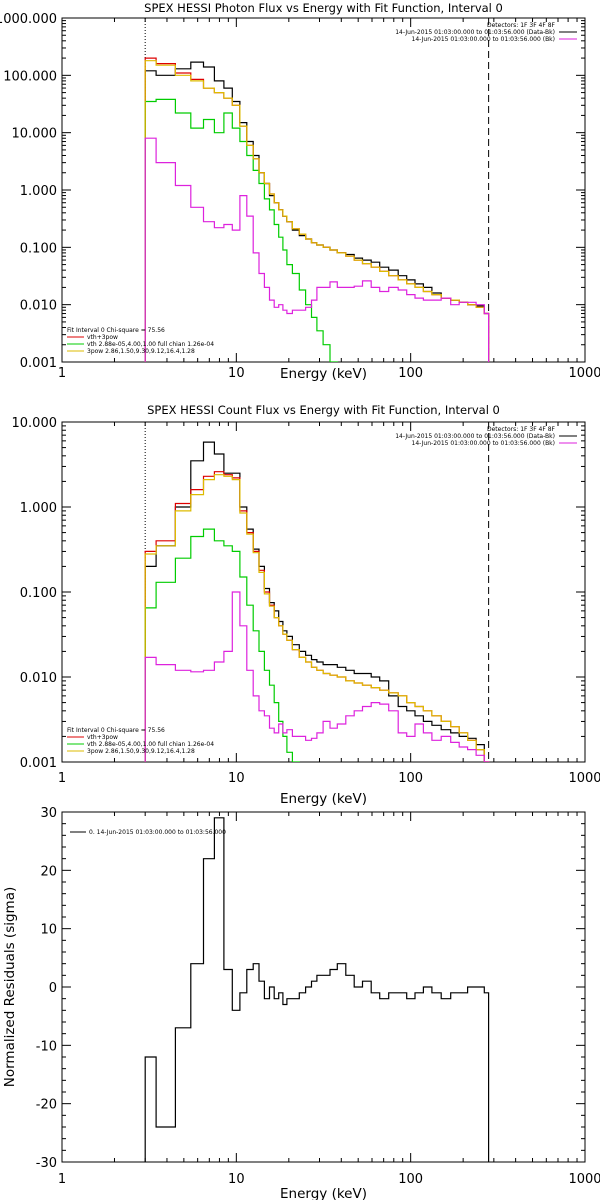 The width and height of the screenshot is (600, 1200). Describe the element at coordinates (30, 76) in the screenshot. I see `y-tick-label: 100.000` at that location.